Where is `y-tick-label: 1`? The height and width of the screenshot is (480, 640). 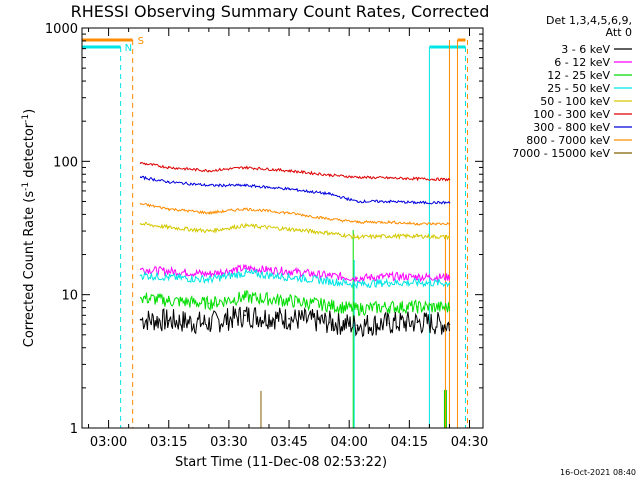 y-tick-label: 1 is located at coordinates (74, 429).